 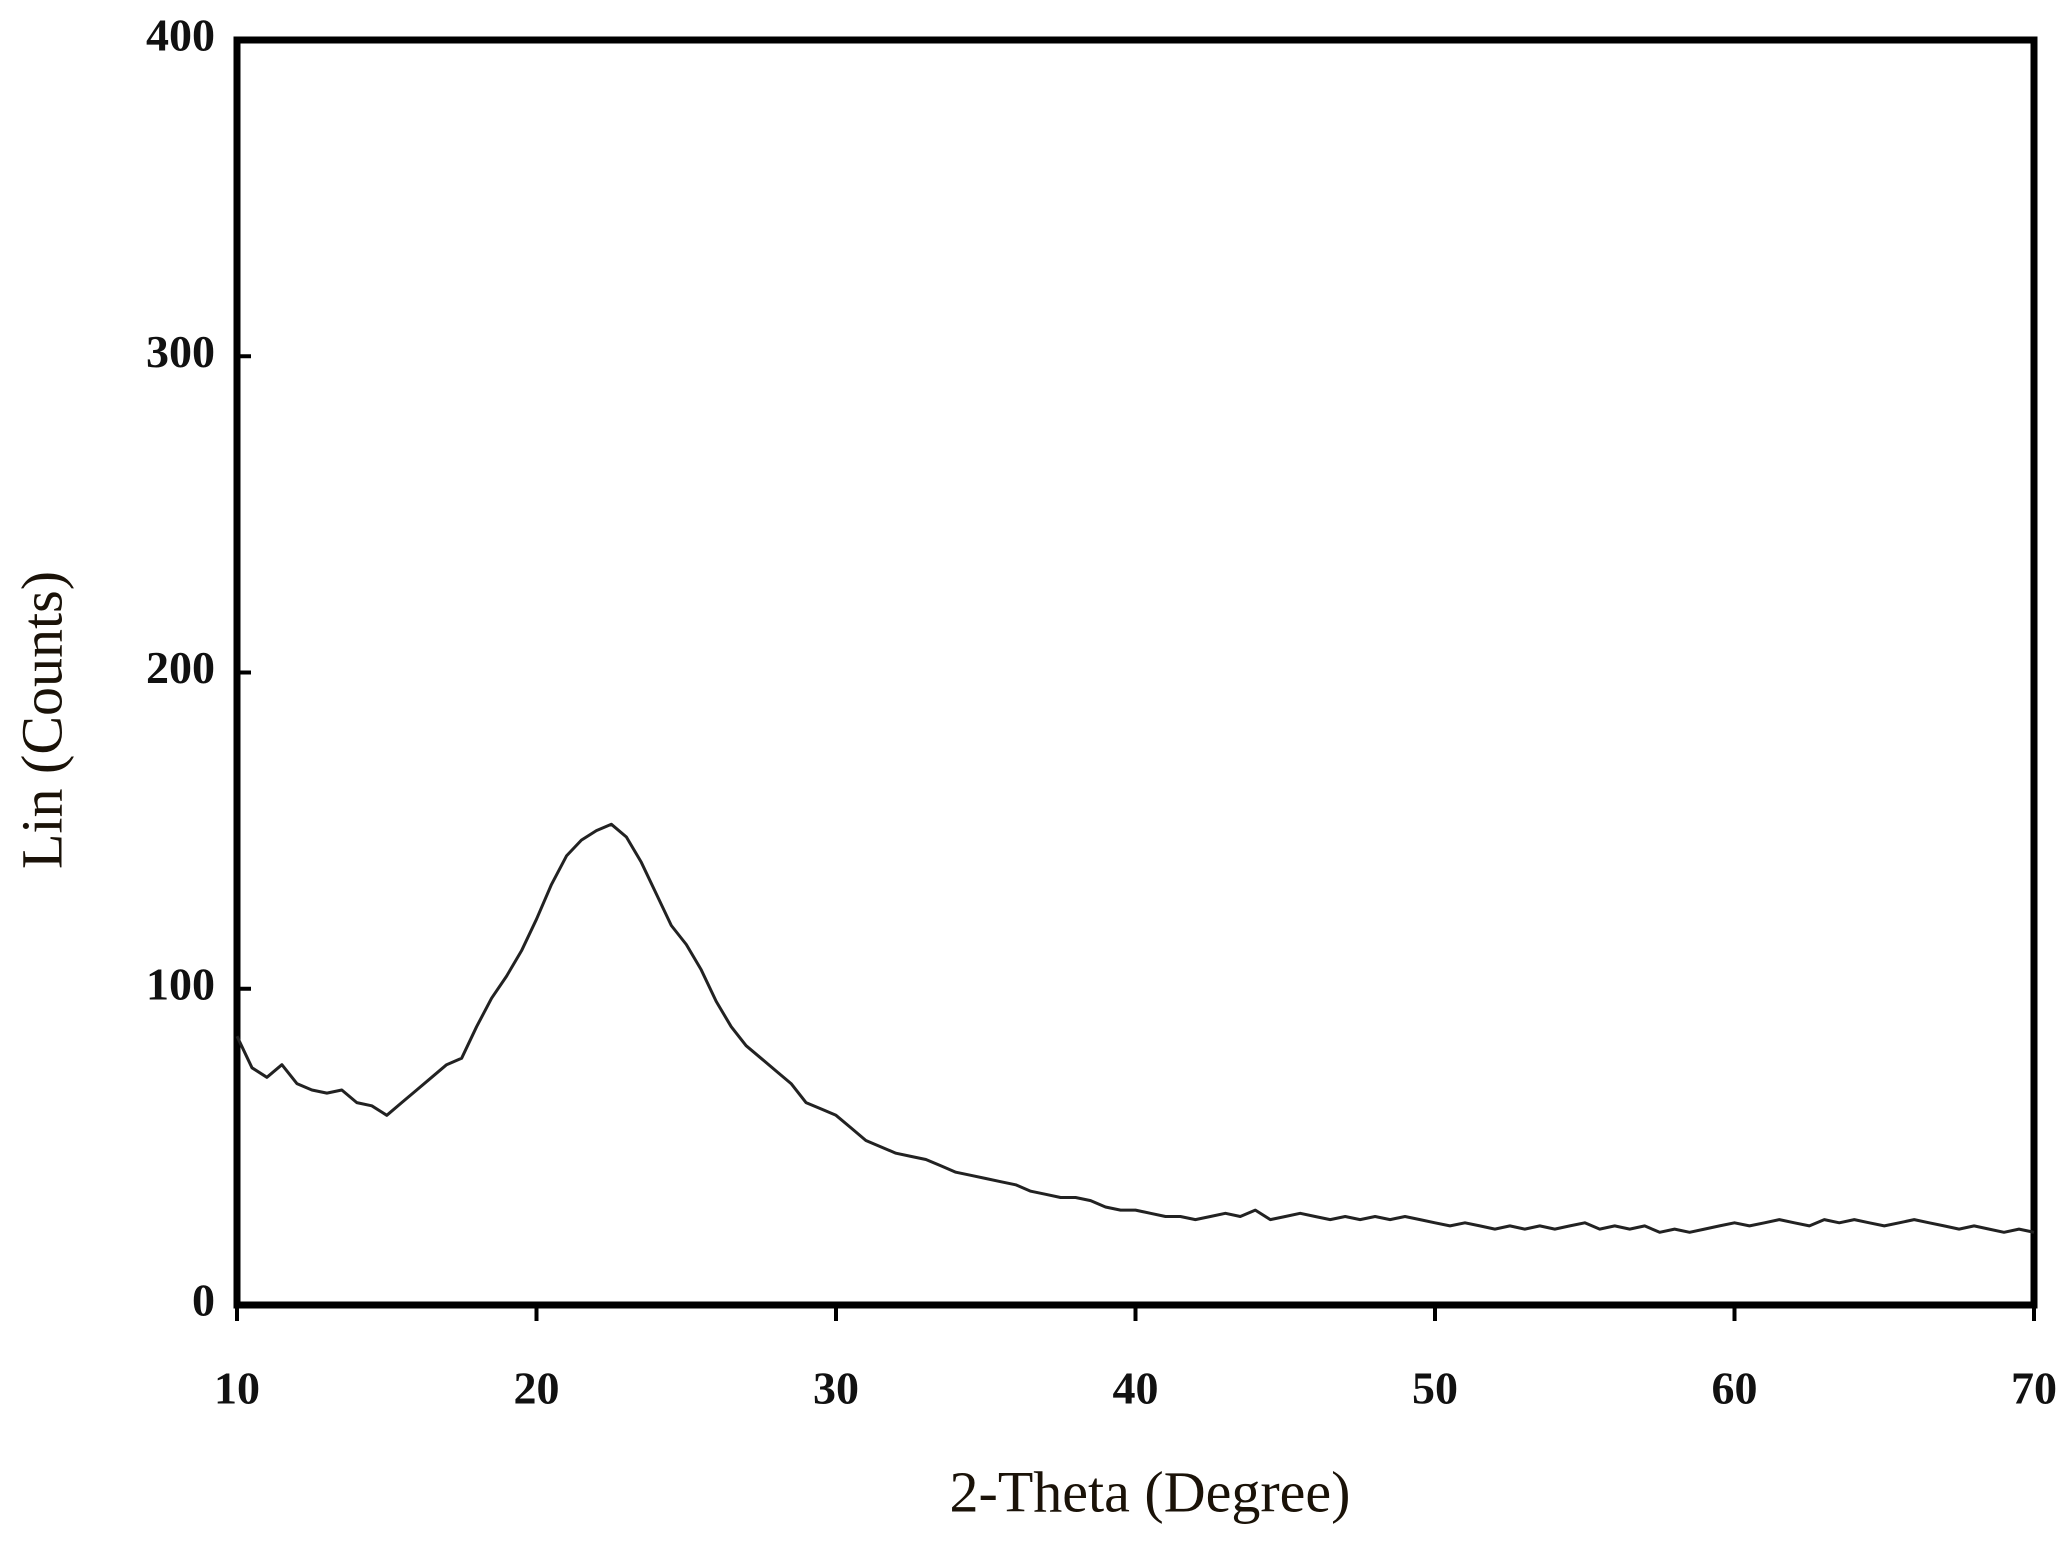 I want to click on x-tick-label: 20, so click(x=537, y=1388).